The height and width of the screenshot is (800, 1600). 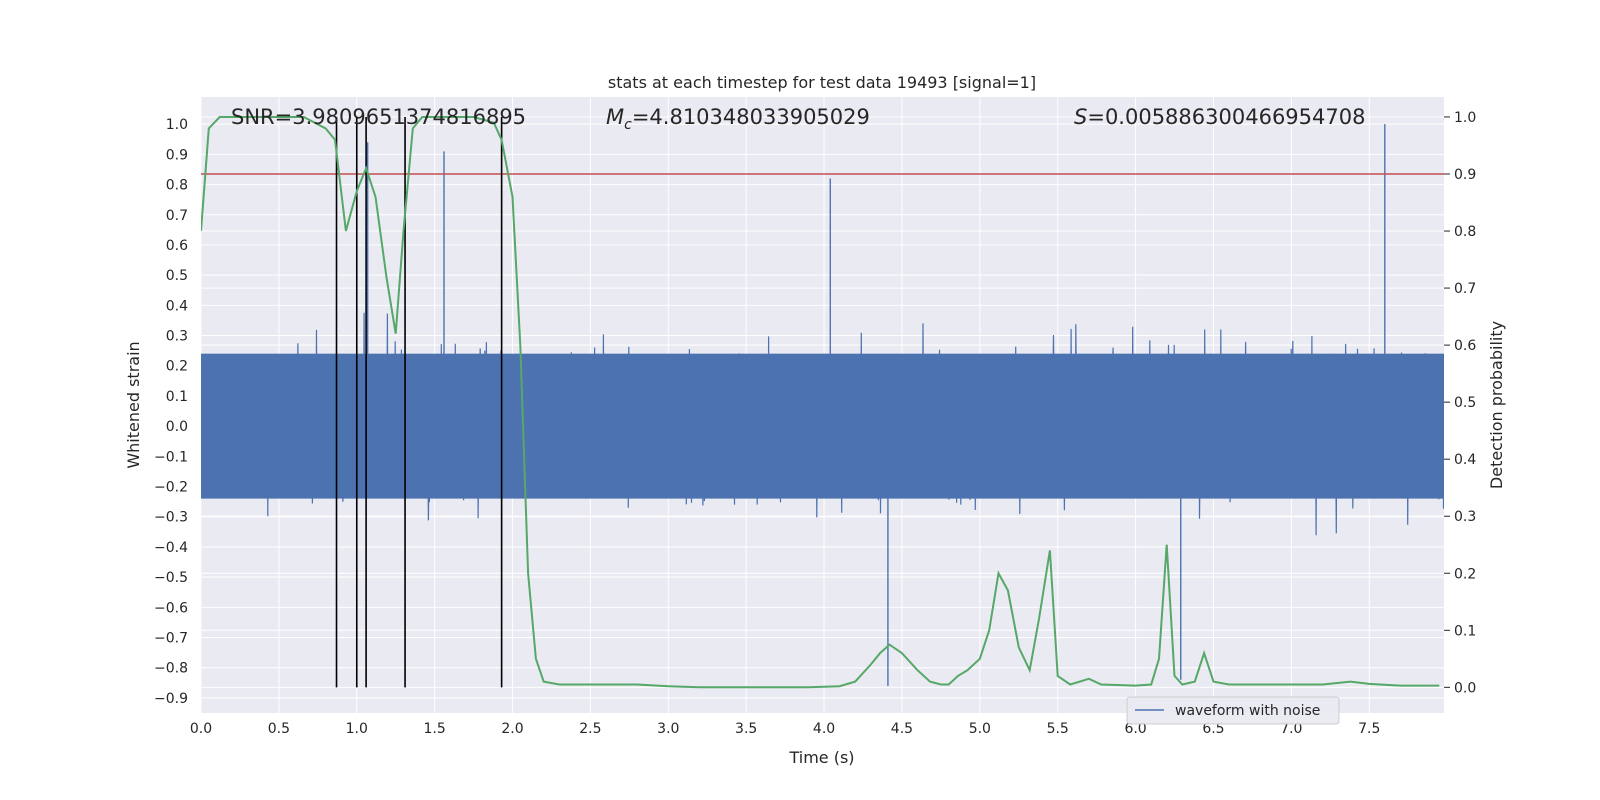 I want to click on y-left-tick-label: 0.2, so click(x=177, y=367).